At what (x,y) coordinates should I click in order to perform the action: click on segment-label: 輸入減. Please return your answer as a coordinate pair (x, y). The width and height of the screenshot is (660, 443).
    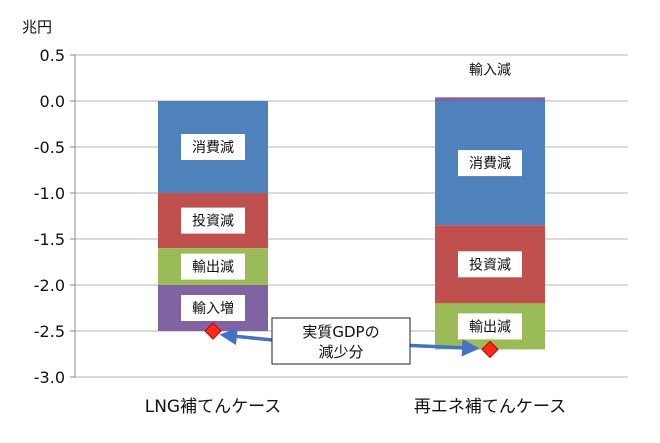
    Looking at the image, I should click on (490, 69).